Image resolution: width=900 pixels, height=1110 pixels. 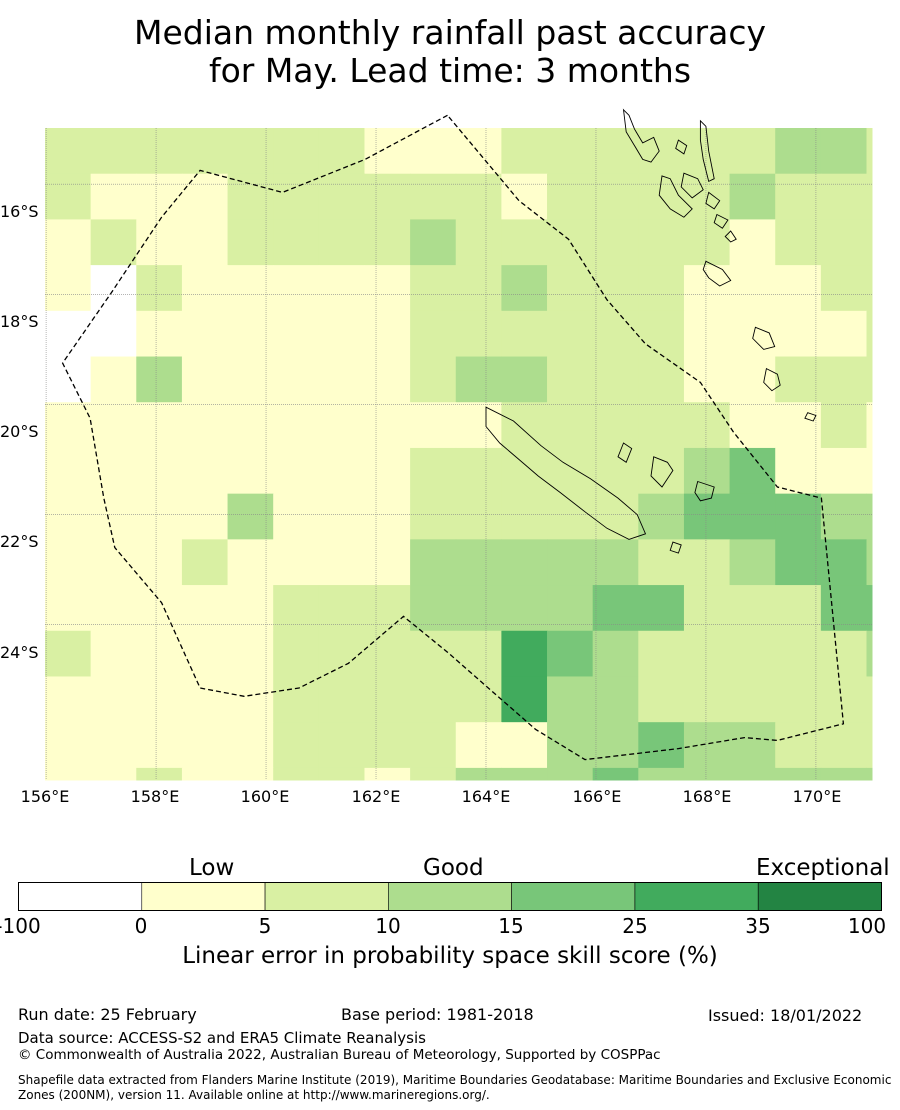 What do you see at coordinates (437, 1014) in the screenshot?
I see `base-period: Base period: 1981-2018` at bounding box center [437, 1014].